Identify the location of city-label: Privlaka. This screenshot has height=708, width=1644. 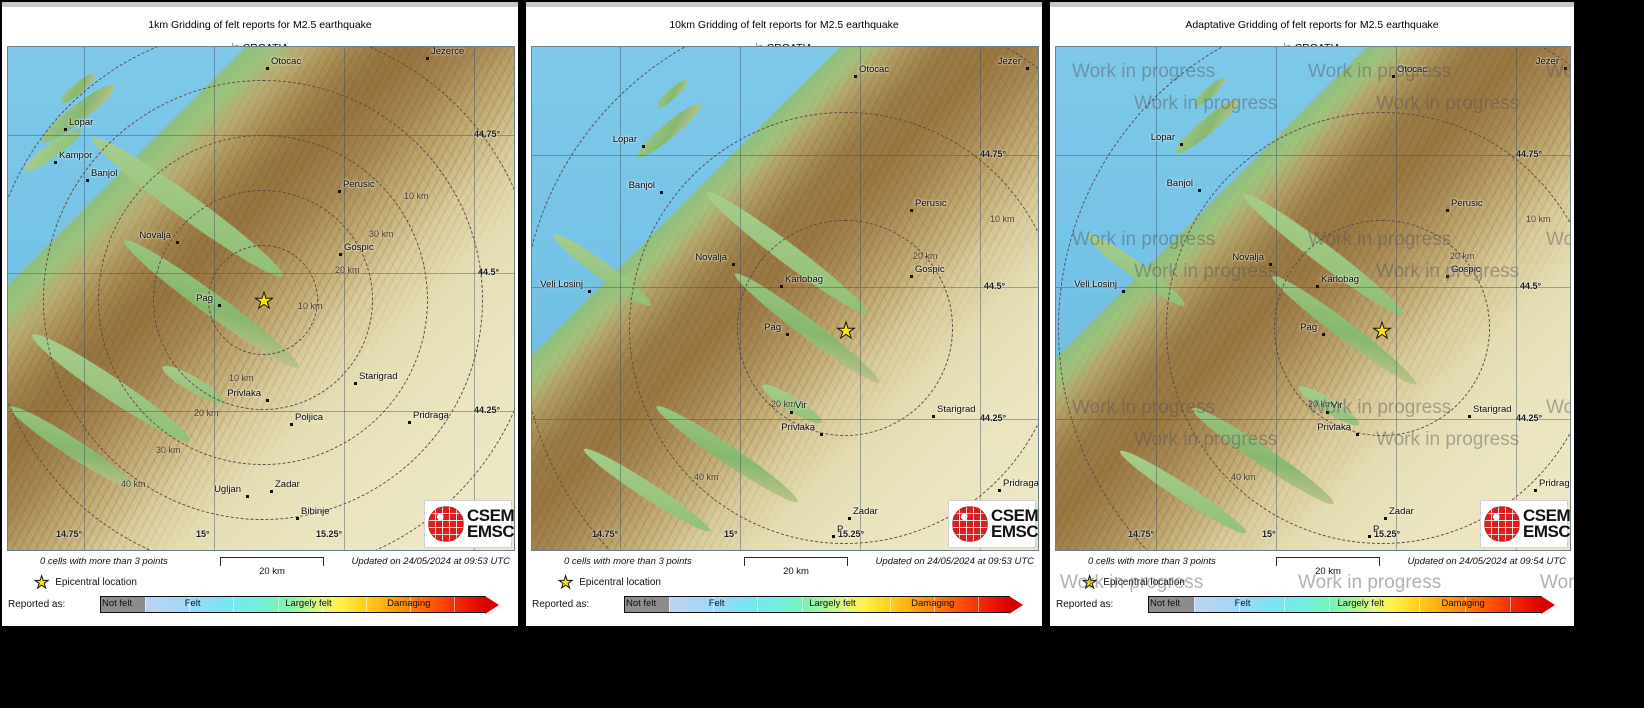
(798, 427).